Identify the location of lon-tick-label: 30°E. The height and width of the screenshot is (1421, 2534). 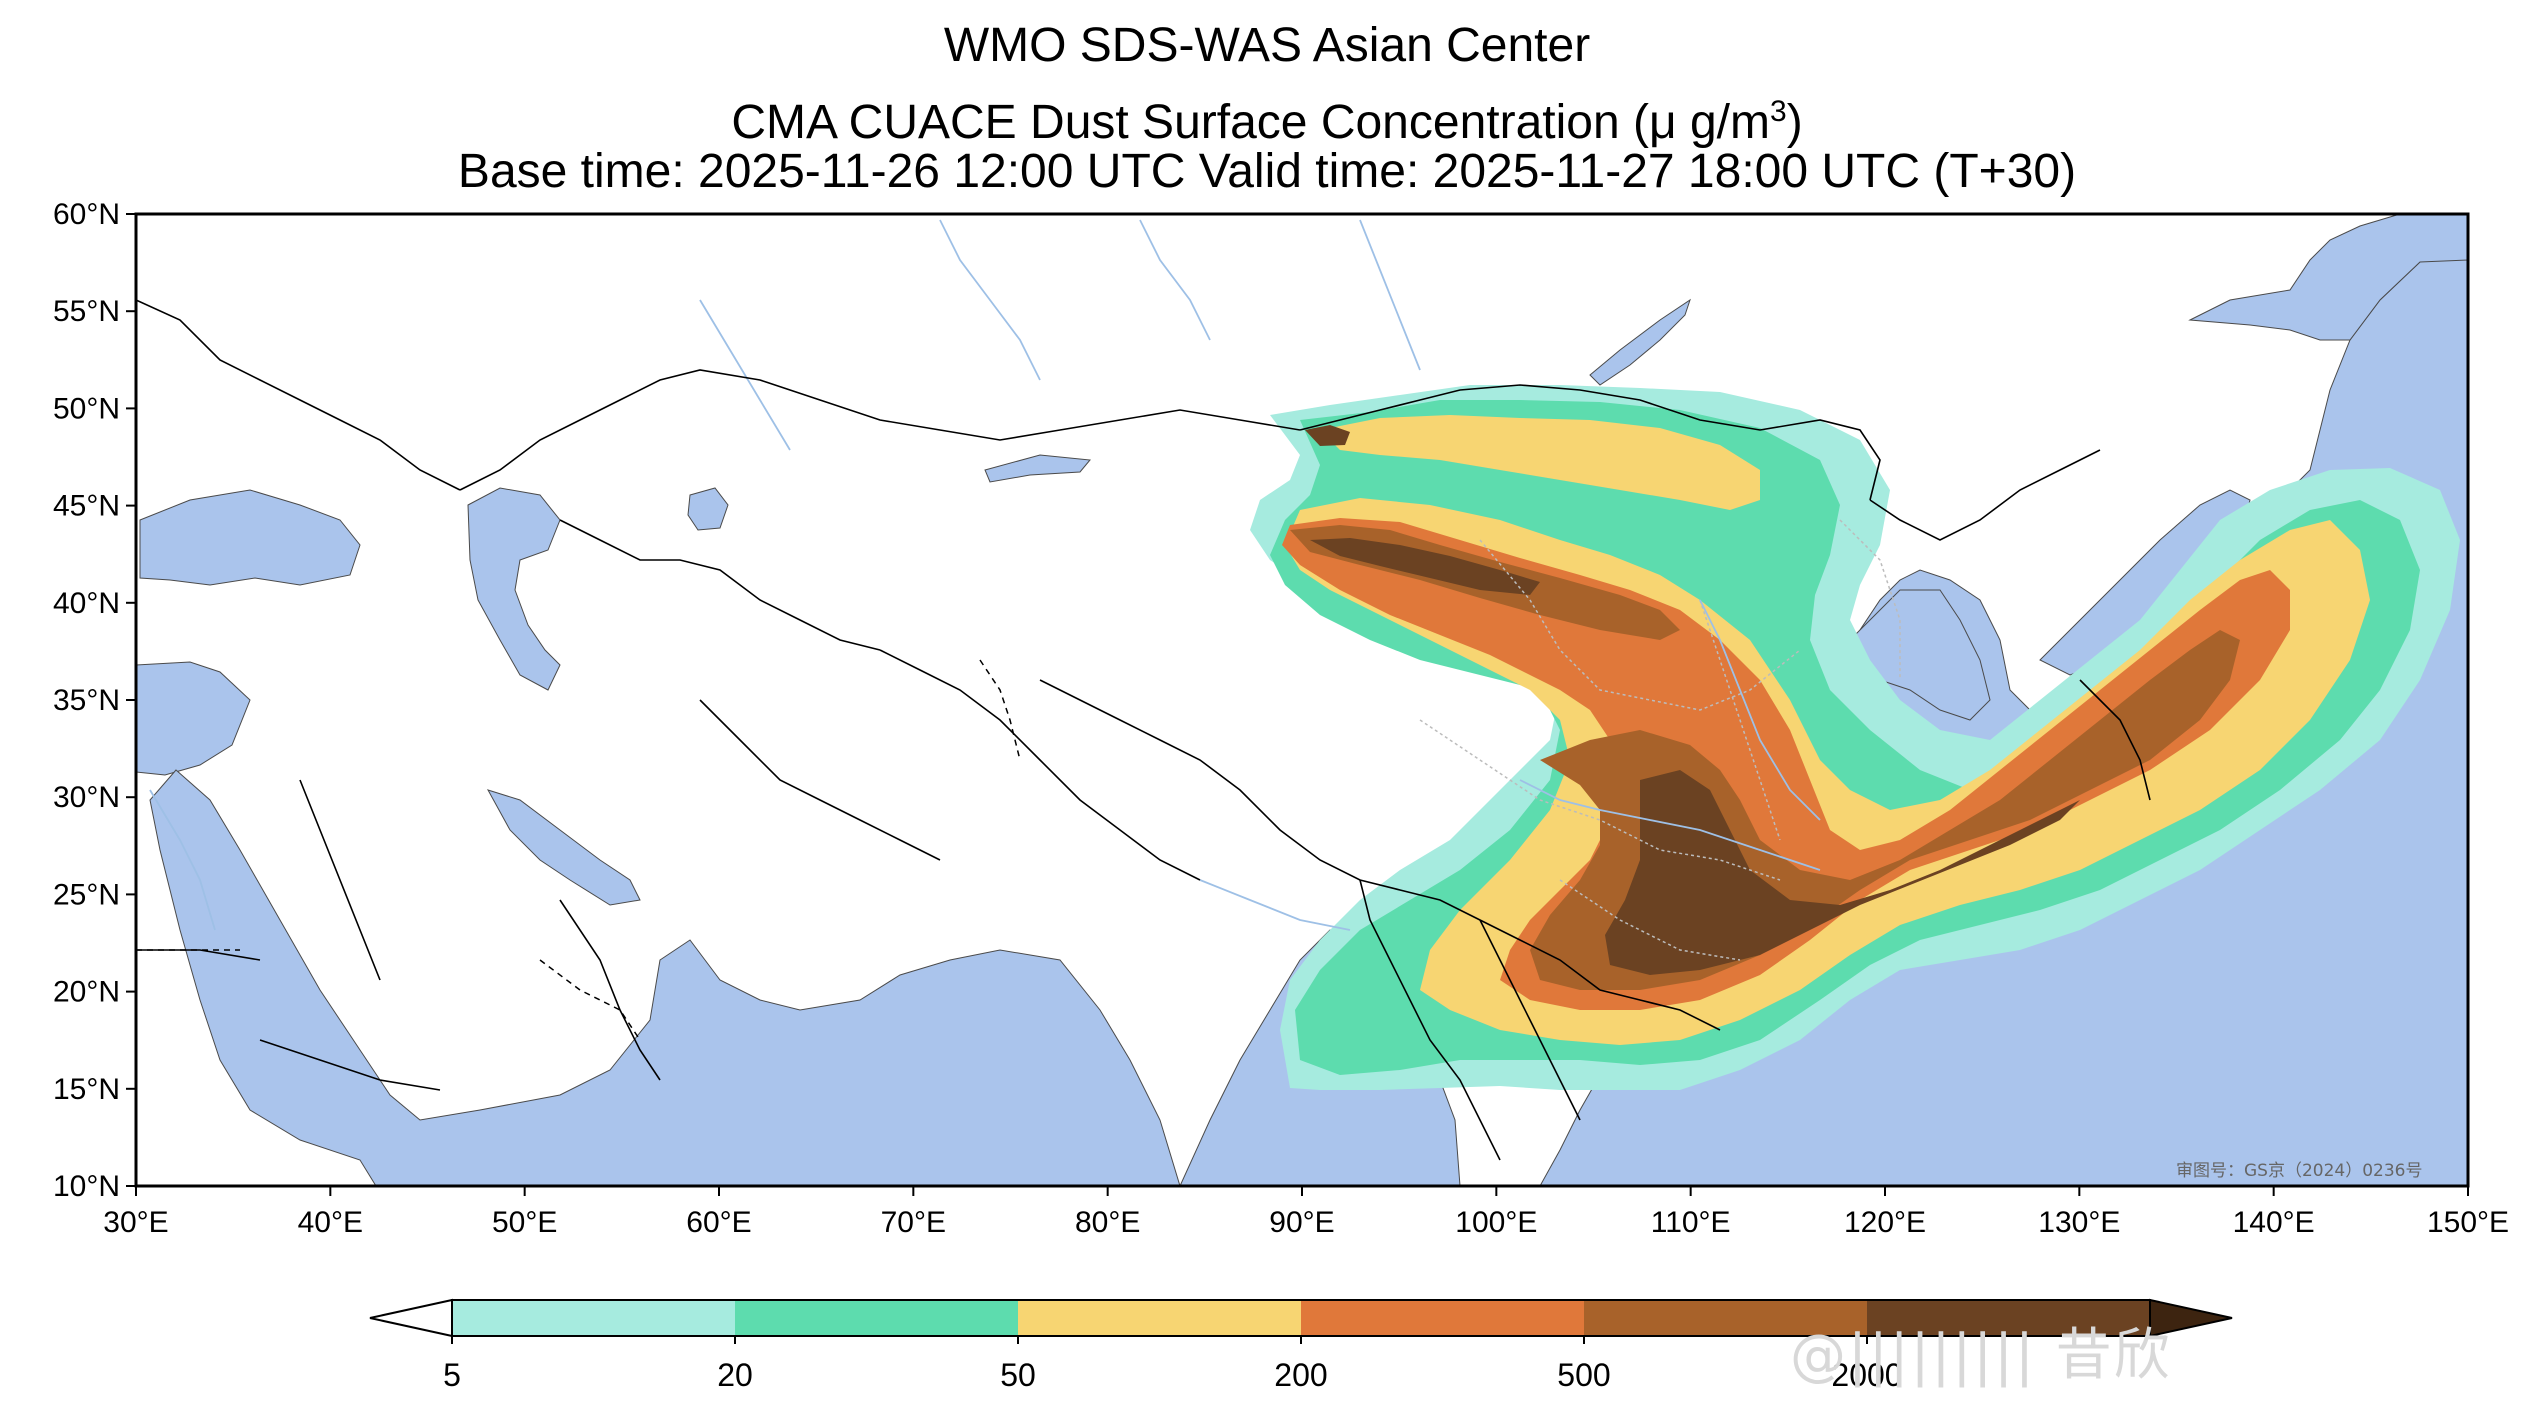
(135, 1222).